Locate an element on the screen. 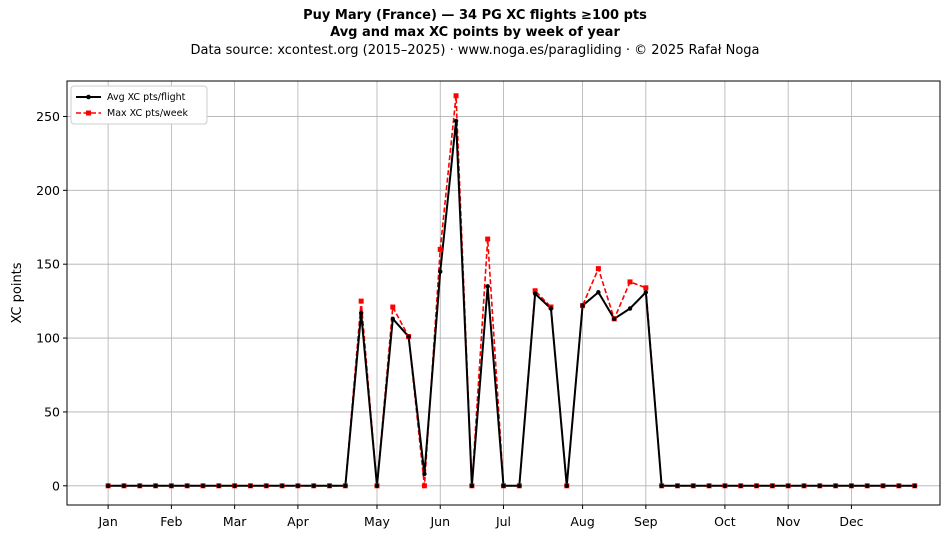  x-tick-label: Apr is located at coordinates (298, 521).